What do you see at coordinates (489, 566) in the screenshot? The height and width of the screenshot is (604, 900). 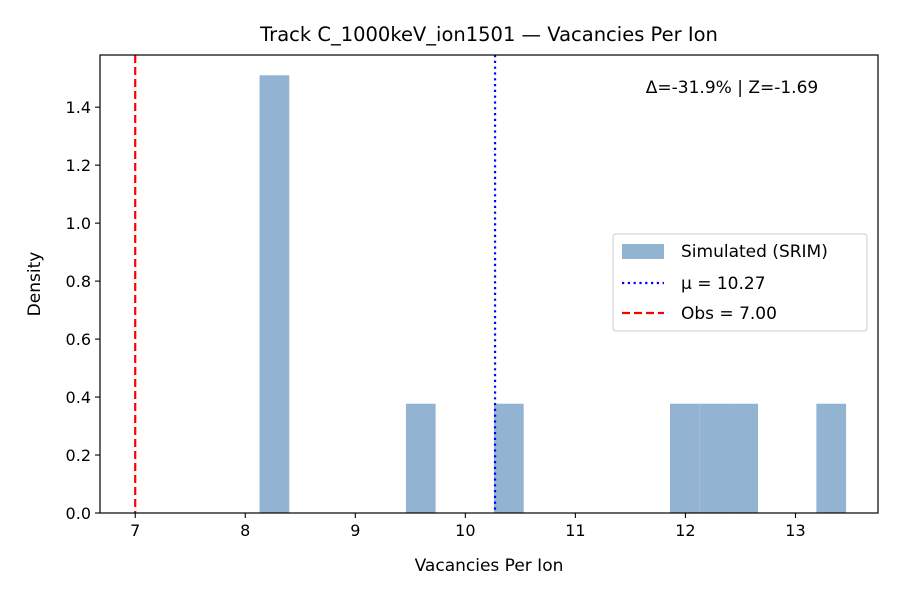 I see `x-axis-label: Vacancies Per Ion` at bounding box center [489, 566].